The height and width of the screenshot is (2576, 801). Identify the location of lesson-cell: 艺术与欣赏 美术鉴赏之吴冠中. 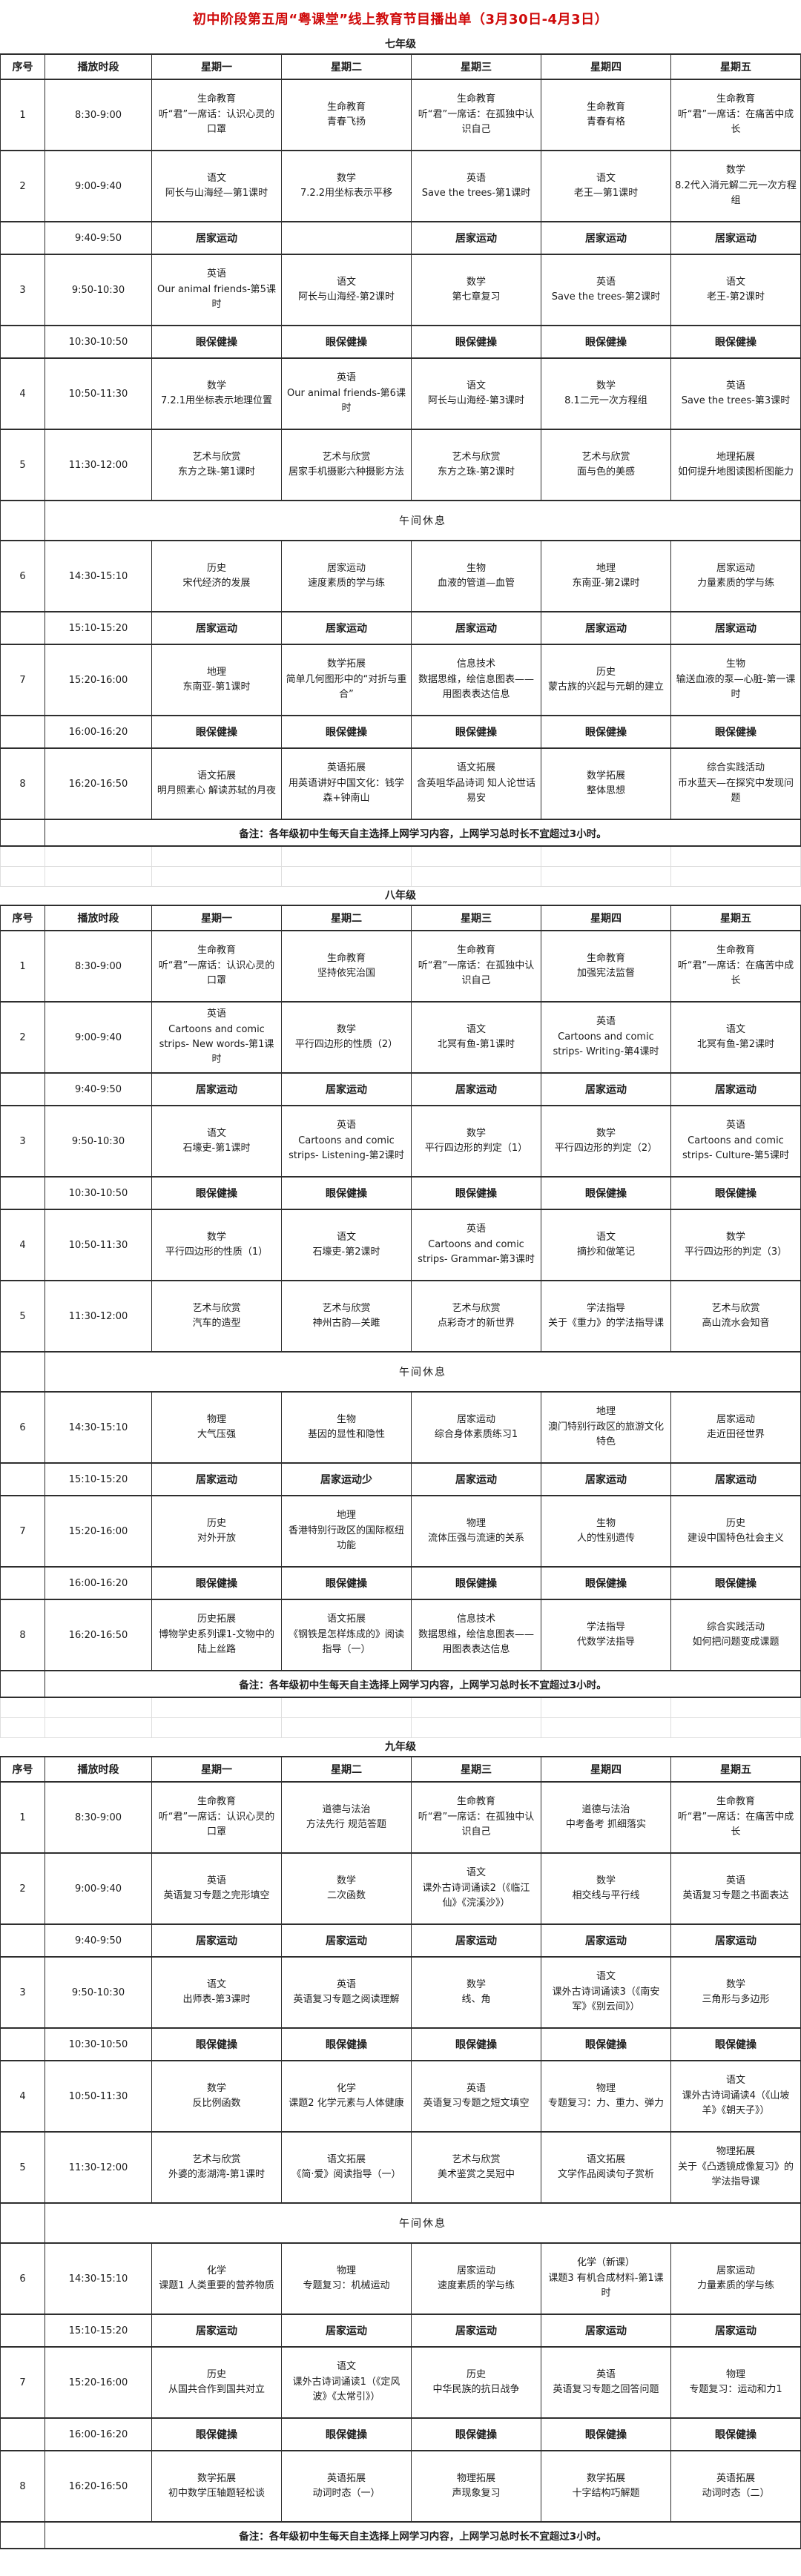
(476, 2167).